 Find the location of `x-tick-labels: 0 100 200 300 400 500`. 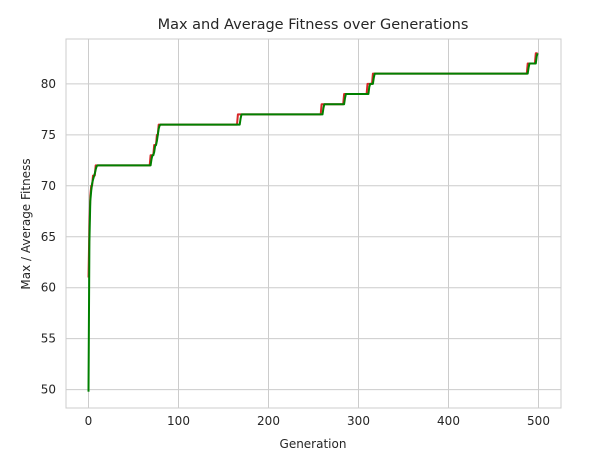

x-tick-labels: 0 100 200 300 400 500 is located at coordinates (317, 421).